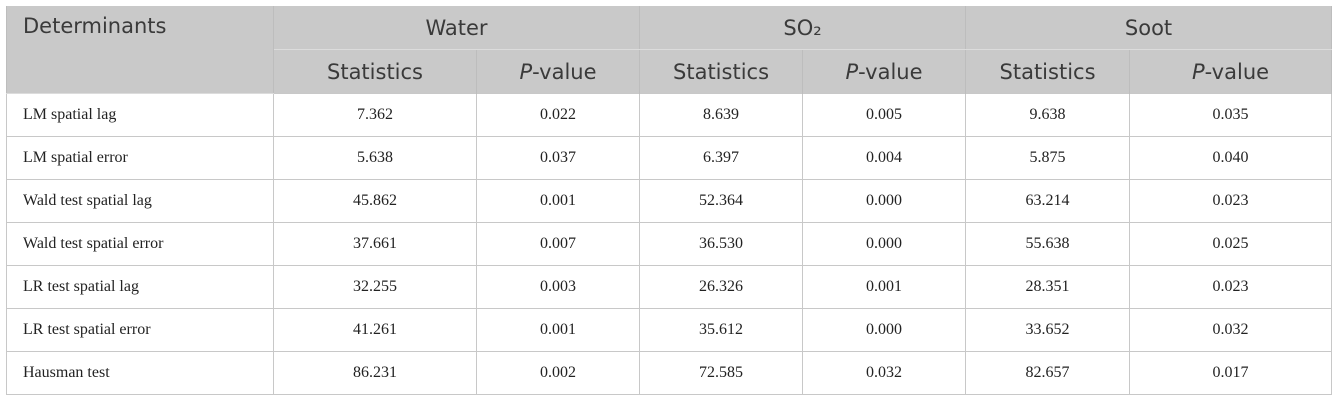 The image size is (1337, 400). Describe the element at coordinates (375, 115) in the screenshot. I see `value-cell: 7.362` at that location.